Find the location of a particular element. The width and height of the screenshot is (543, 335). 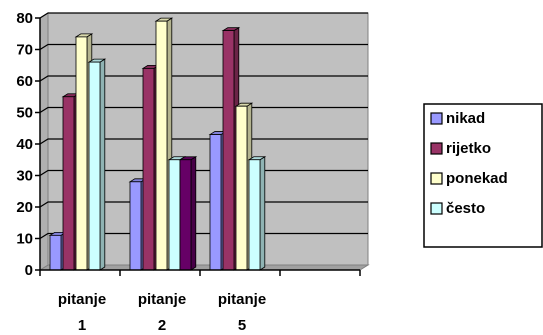

x-category-label-line2: 5 is located at coordinates (242, 325).